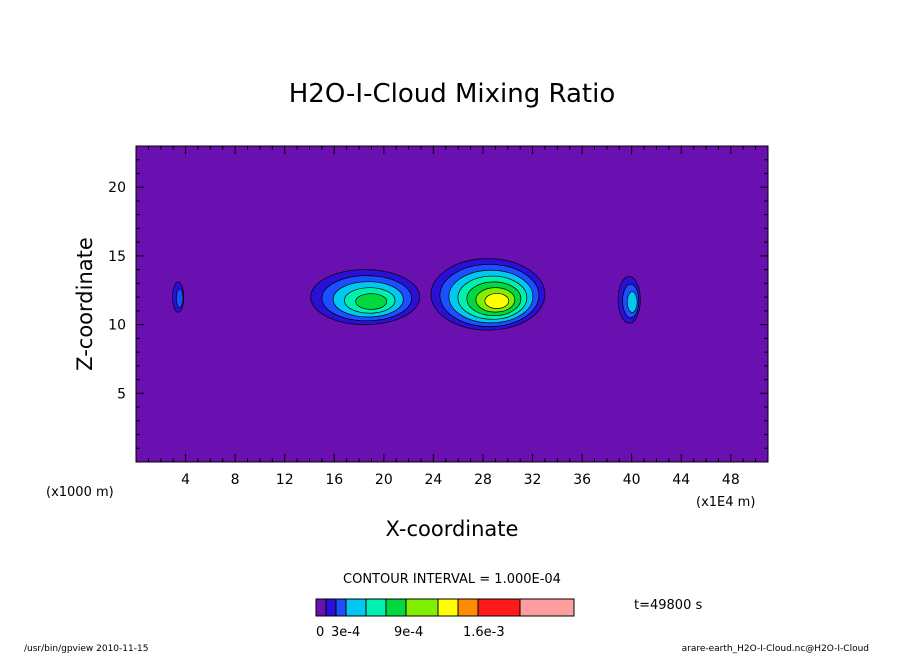  What do you see at coordinates (632, 480) in the screenshot?
I see `x-tick-label: 40` at bounding box center [632, 480].